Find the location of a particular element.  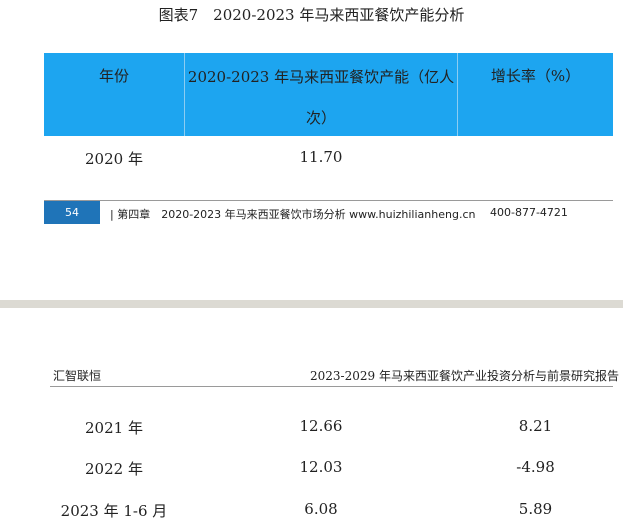

table-cell-capacity: 6.08 is located at coordinates (321, 509).